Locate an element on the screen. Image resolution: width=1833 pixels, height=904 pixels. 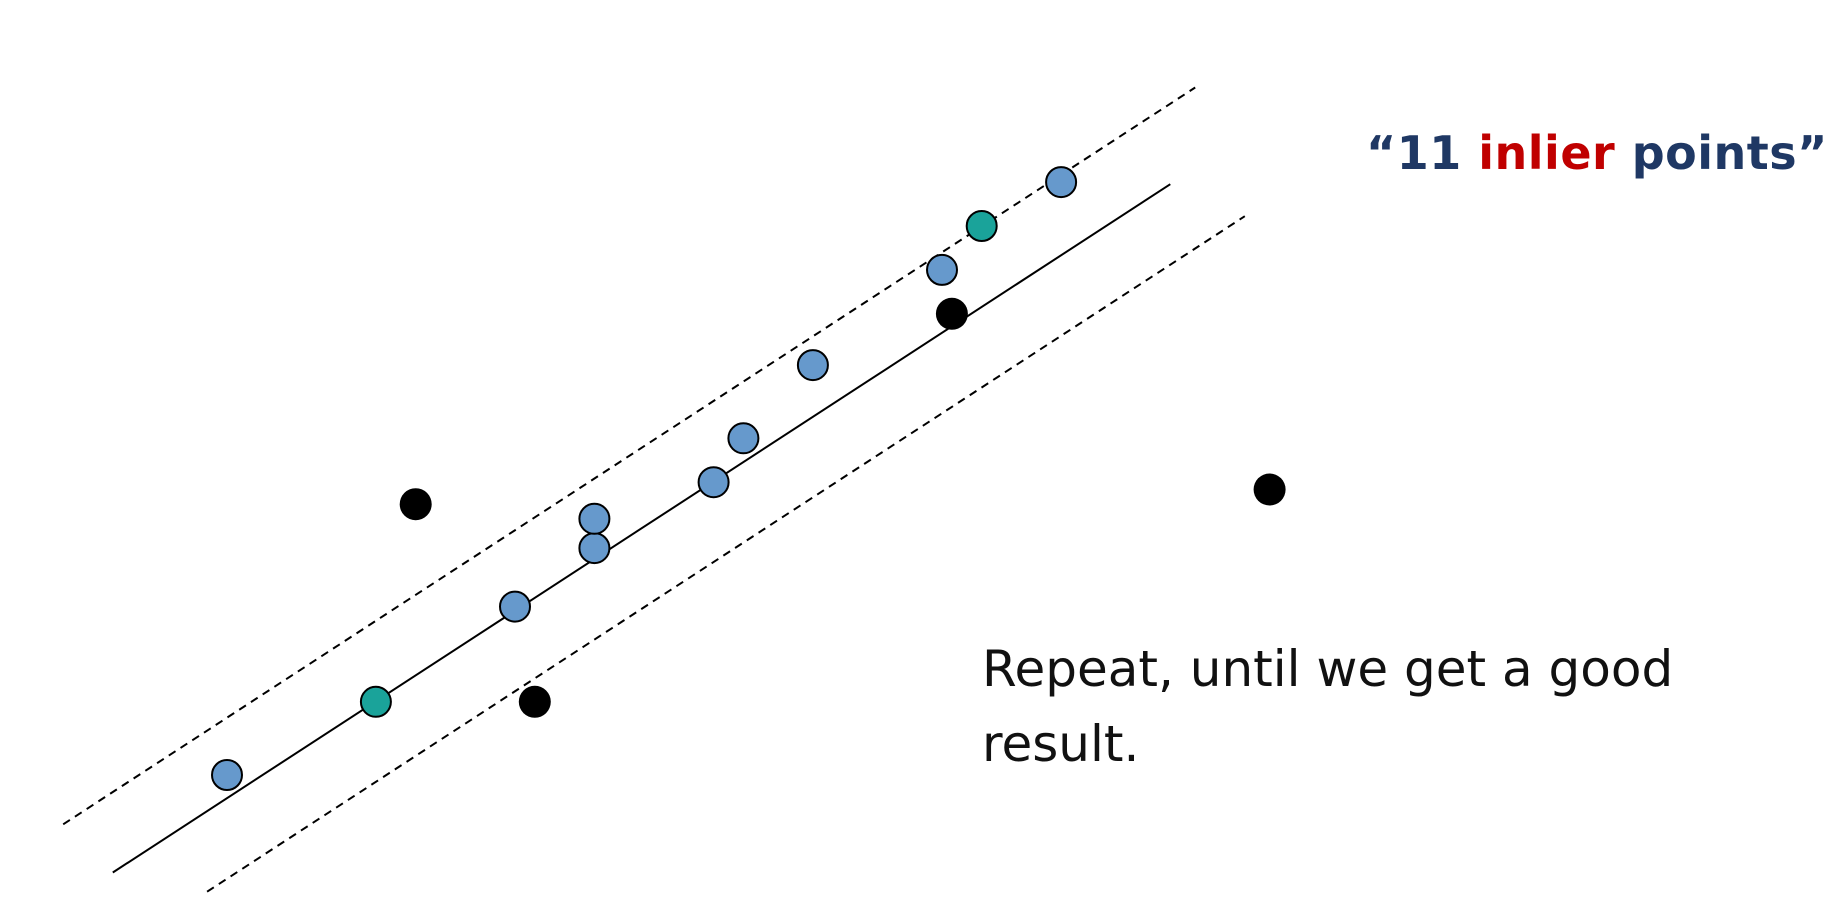
inlier-label-count: 11 is located at coordinates (1429, 153).